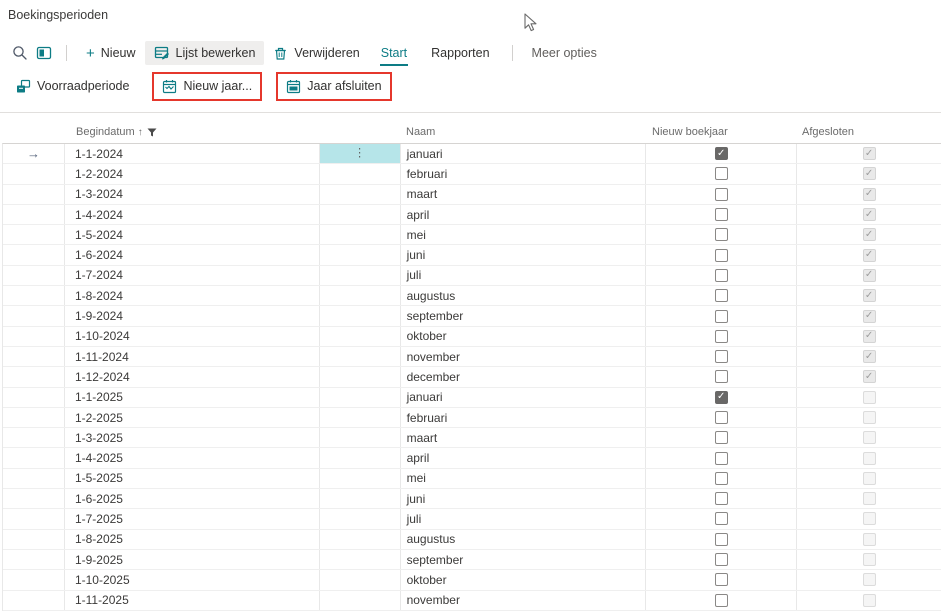 This screenshot has width=941, height=615. What do you see at coordinates (472, 560) in the screenshot?
I see `table-row: 1-9-2025 september` at bounding box center [472, 560].